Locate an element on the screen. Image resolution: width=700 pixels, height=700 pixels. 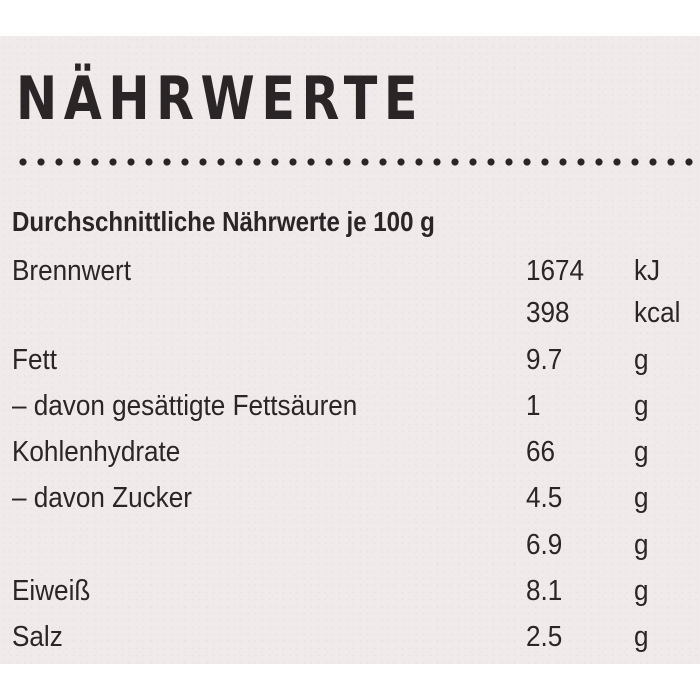
dotted-divider is located at coordinates (357, 162).